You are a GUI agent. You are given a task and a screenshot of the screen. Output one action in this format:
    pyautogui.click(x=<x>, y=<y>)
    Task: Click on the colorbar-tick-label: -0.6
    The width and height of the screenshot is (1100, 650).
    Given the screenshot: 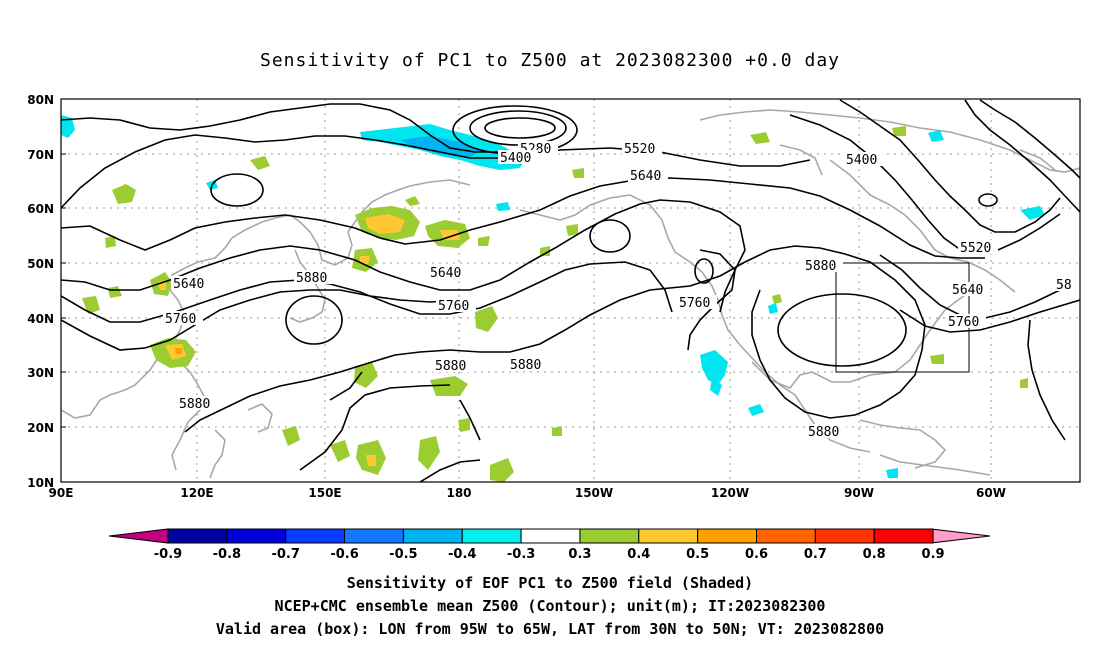 What is the action you would take?
    pyautogui.click(x=344, y=554)
    